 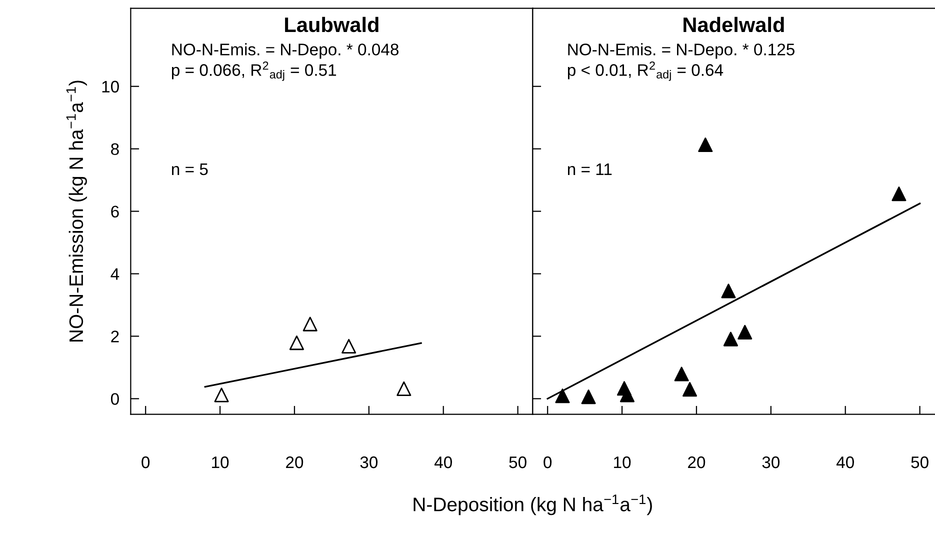 I want to click on annotation: p < 0.01, R$^{2}$$_{adj}$ = 0.64, so click(x=646, y=71).